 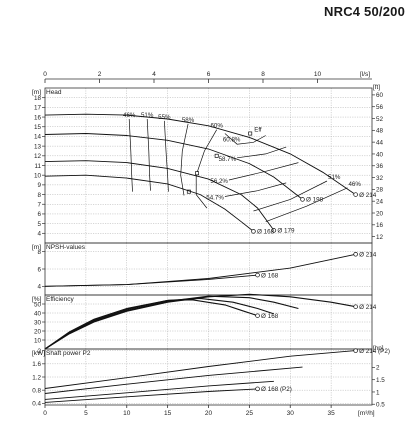 I want to click on y-axis-tick-label: 40, so click(x=38, y=313).